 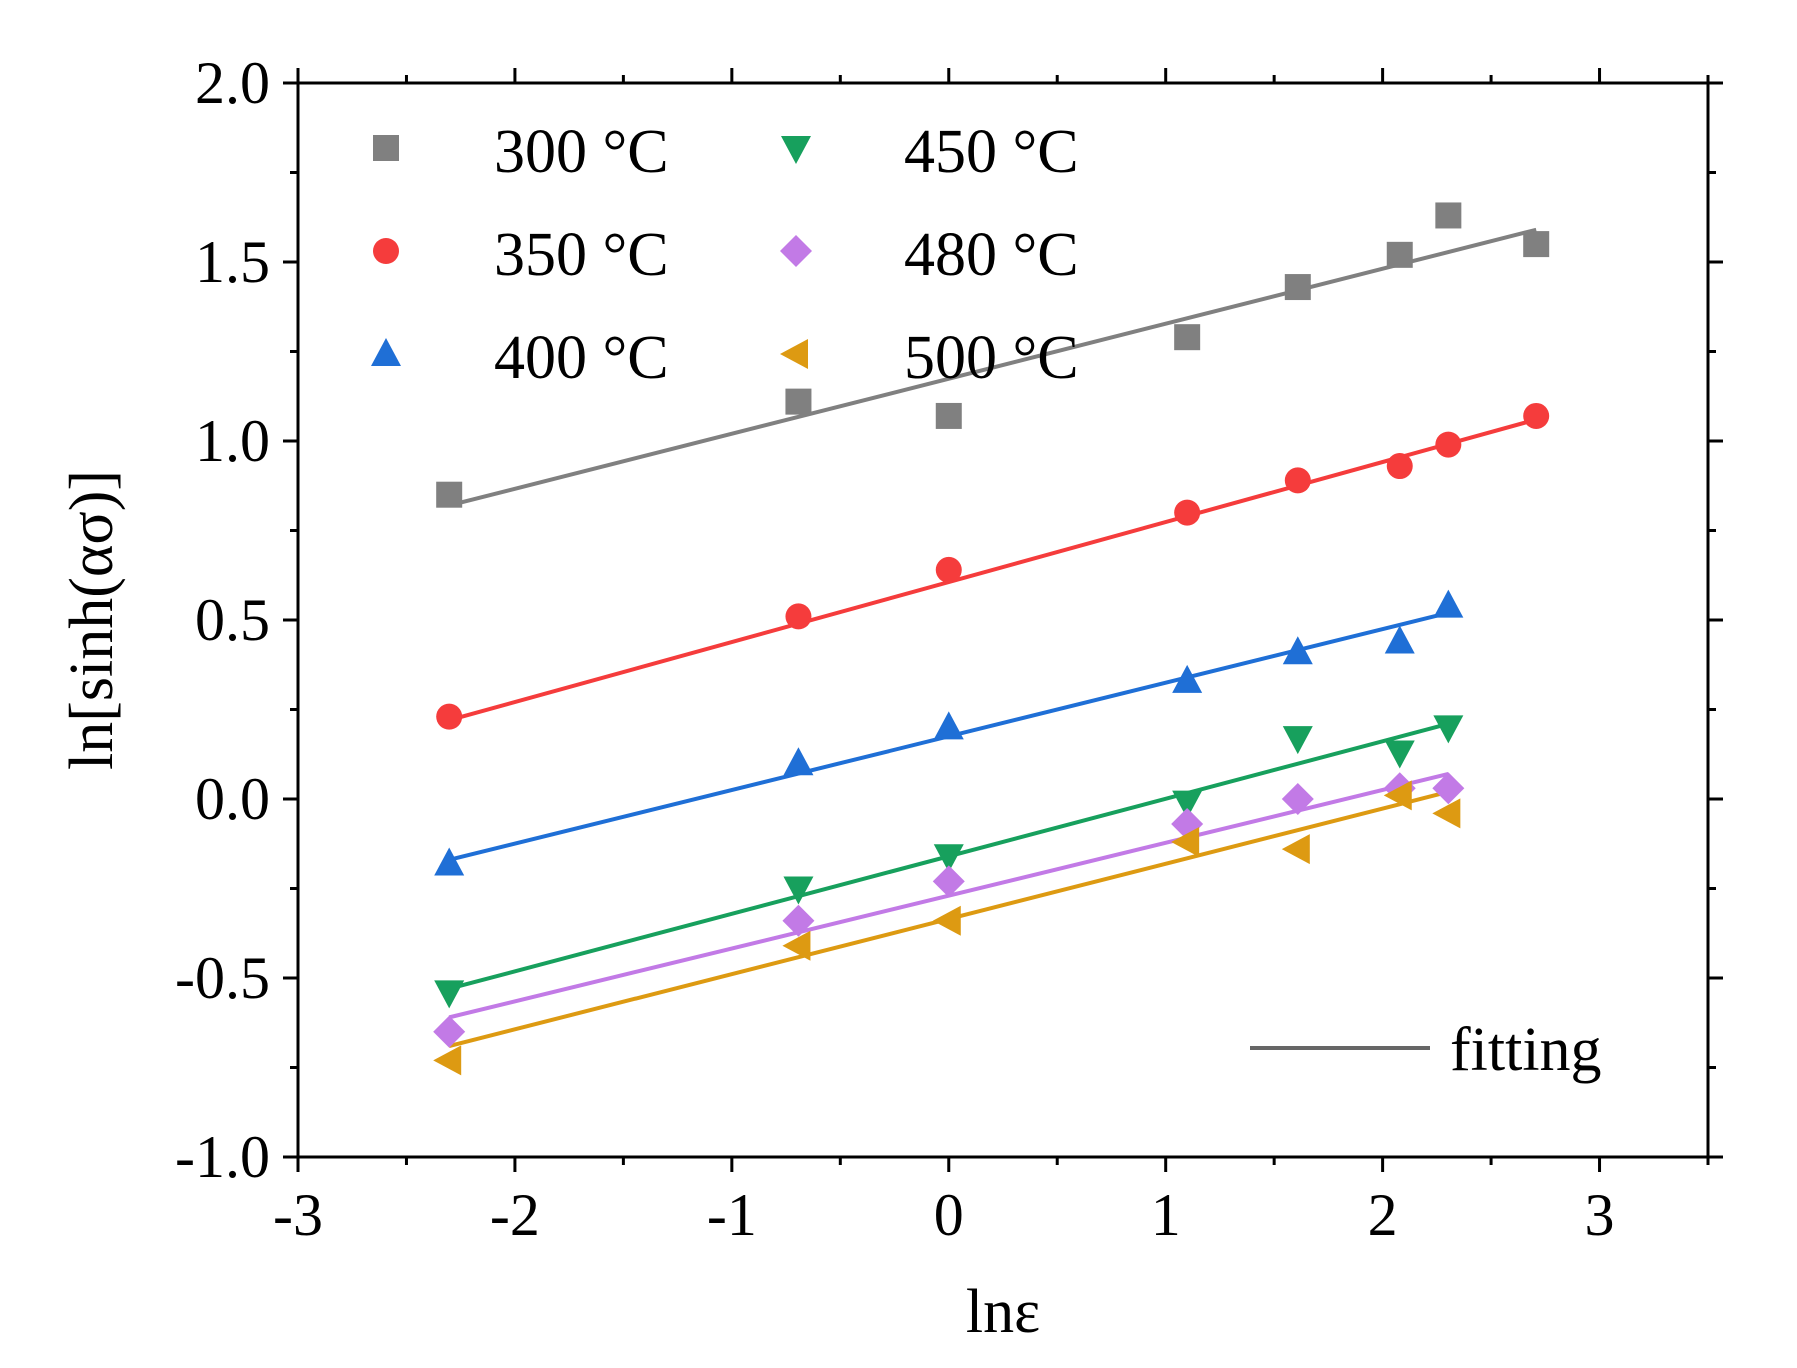 I want to click on x-tick-label: -3, so click(x=298, y=1215).